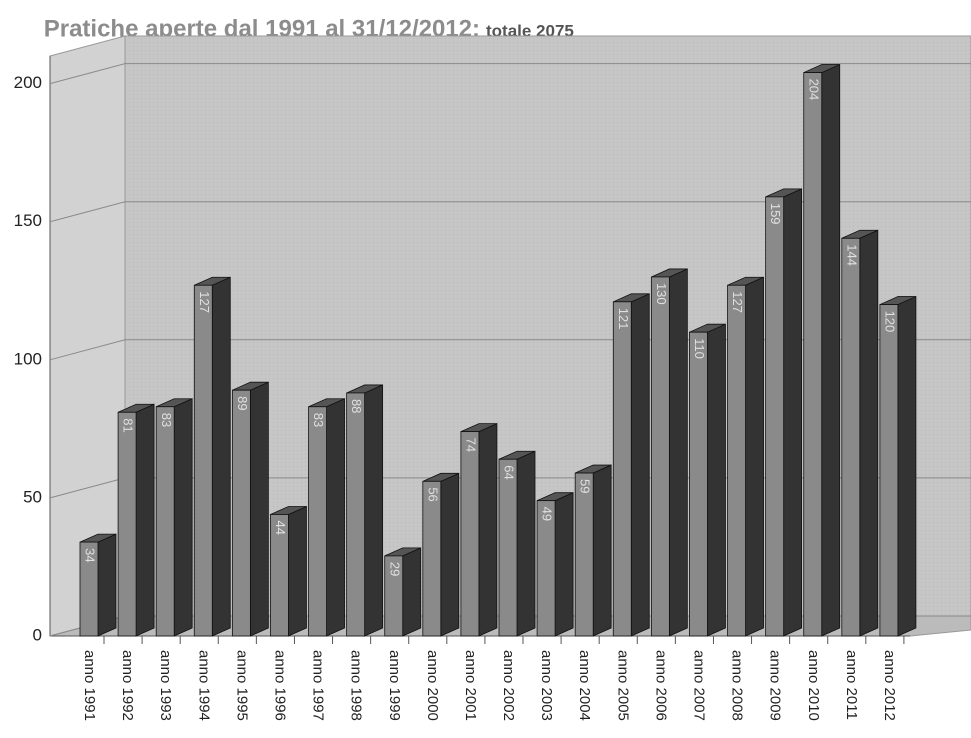 The width and height of the screenshot is (971, 738). Describe the element at coordinates (89, 685) in the screenshot. I see `x-tick-label: anno 1991` at that location.